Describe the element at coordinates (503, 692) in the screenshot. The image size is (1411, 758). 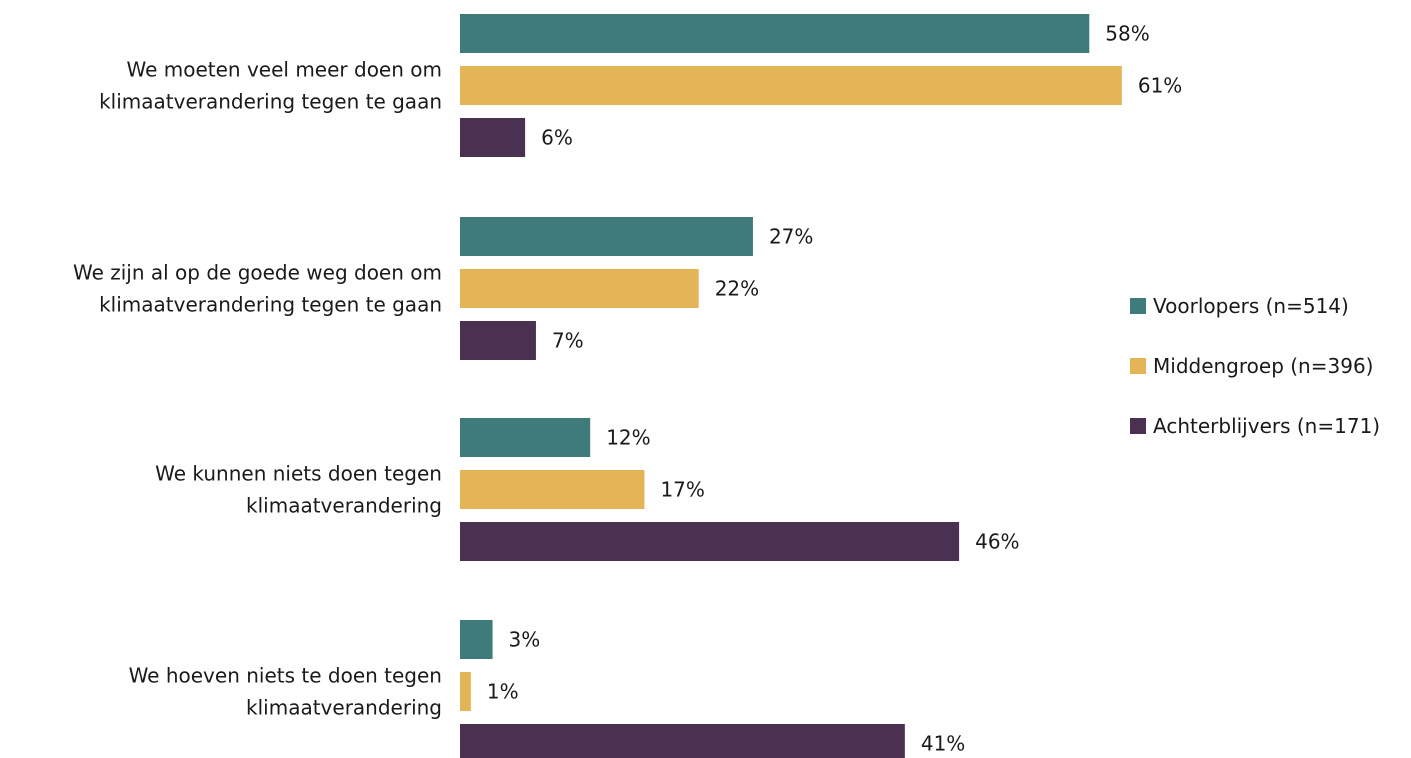
I see `data-label: 1%` at that location.